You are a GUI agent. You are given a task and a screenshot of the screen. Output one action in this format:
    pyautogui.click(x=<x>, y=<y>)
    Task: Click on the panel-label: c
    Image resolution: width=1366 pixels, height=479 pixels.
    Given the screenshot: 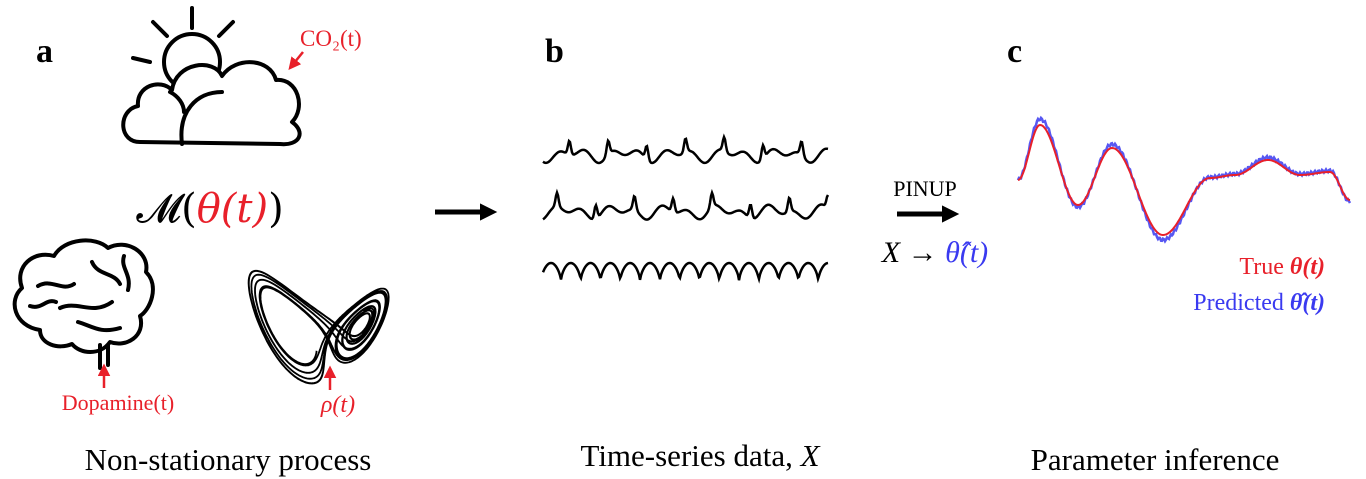 What is the action you would take?
    pyautogui.click(x=1014, y=51)
    